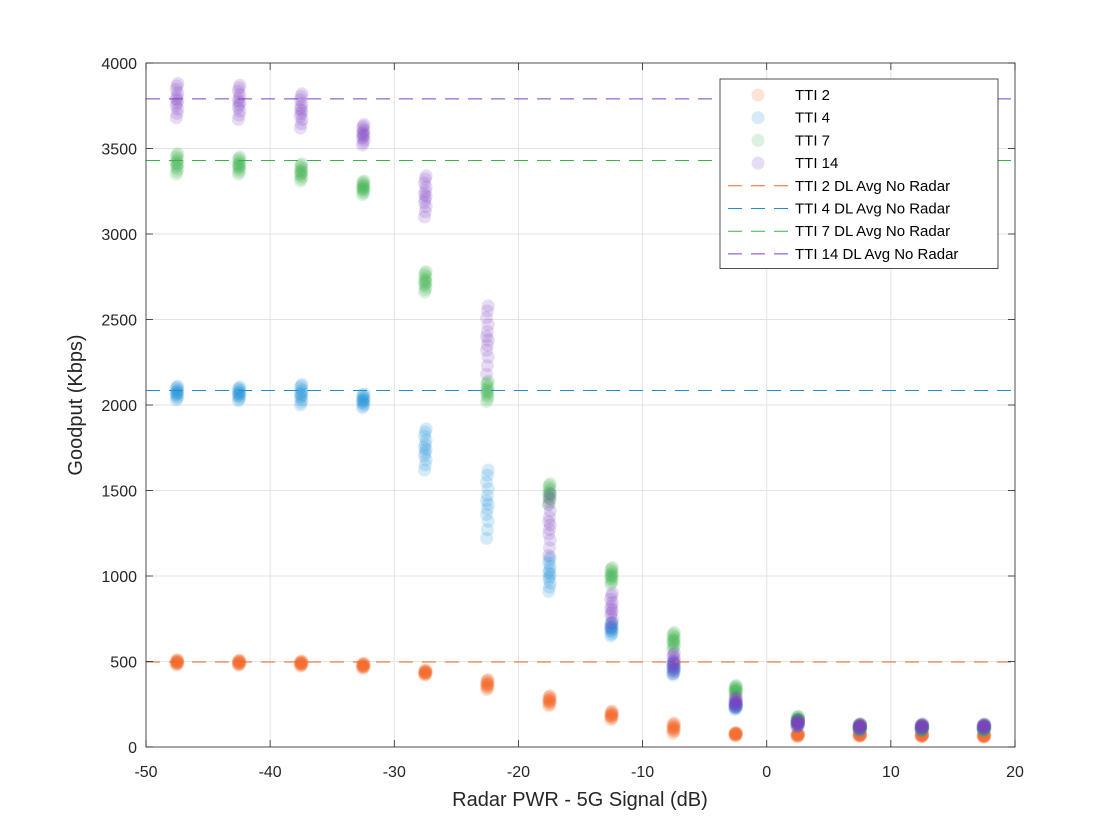 The image size is (1120, 840). What do you see at coordinates (145, 772) in the screenshot?
I see `x-tick-label: -50` at bounding box center [145, 772].